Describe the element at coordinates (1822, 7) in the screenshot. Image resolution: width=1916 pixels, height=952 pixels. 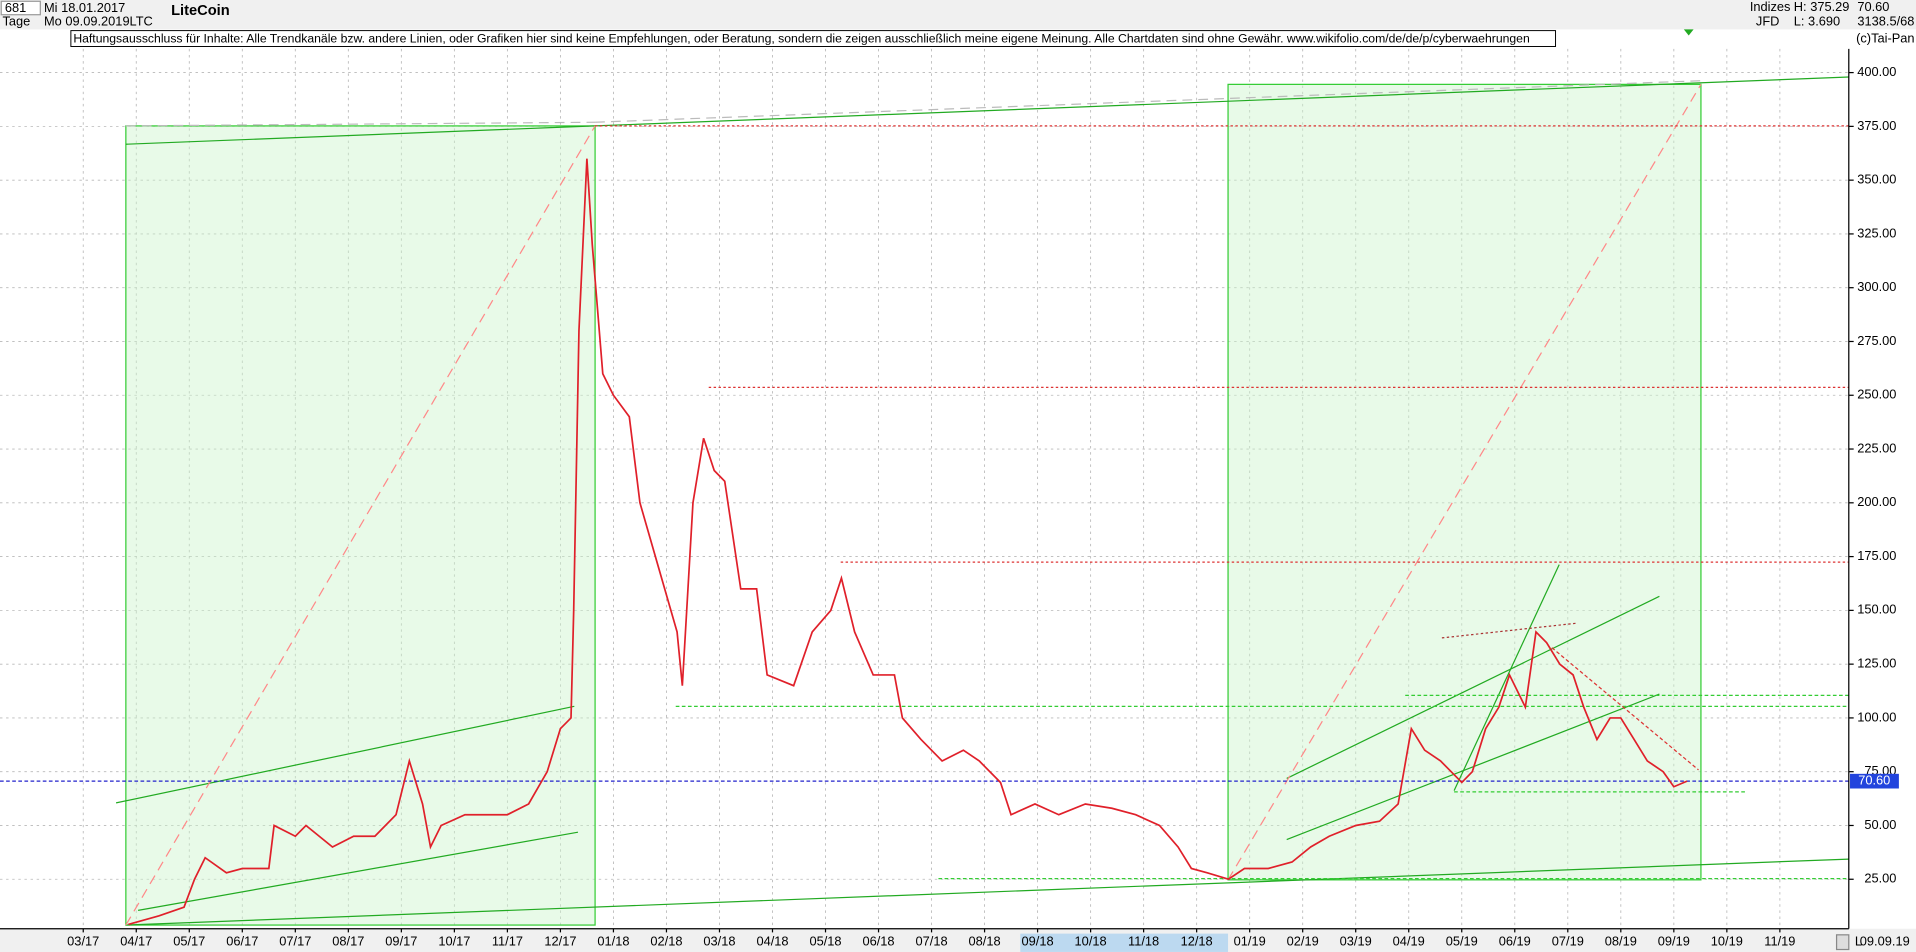
I see `high: H: 375.29` at that location.